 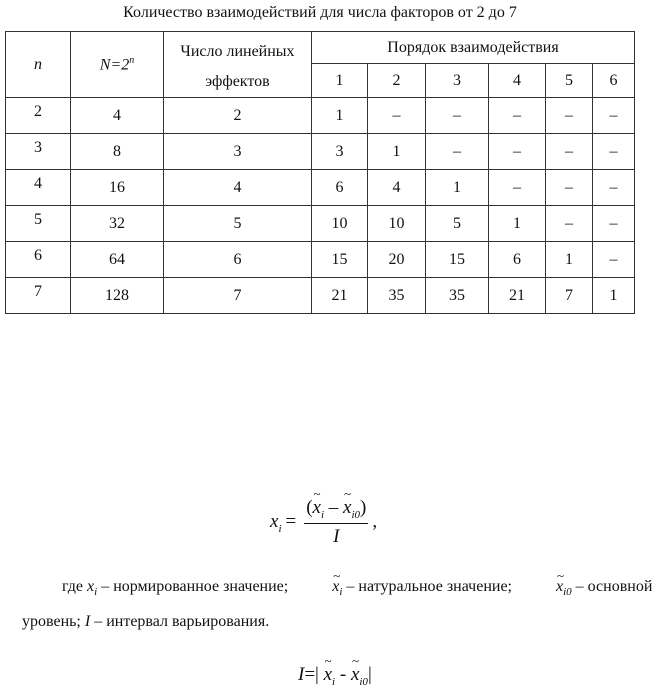 What do you see at coordinates (117, 259) in the screenshot?
I see `table-cell: 64` at bounding box center [117, 259].